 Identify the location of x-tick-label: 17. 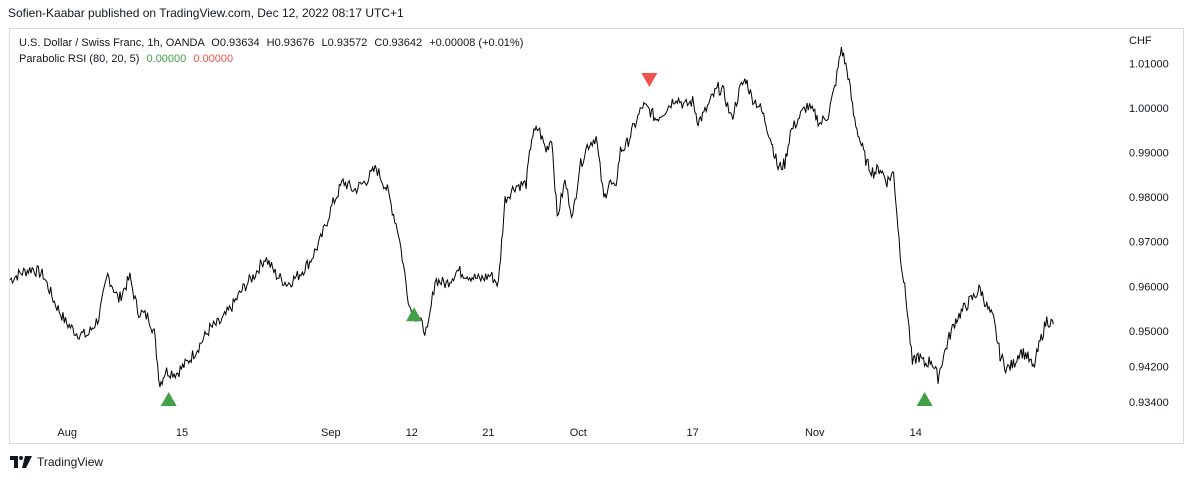
(693, 433).